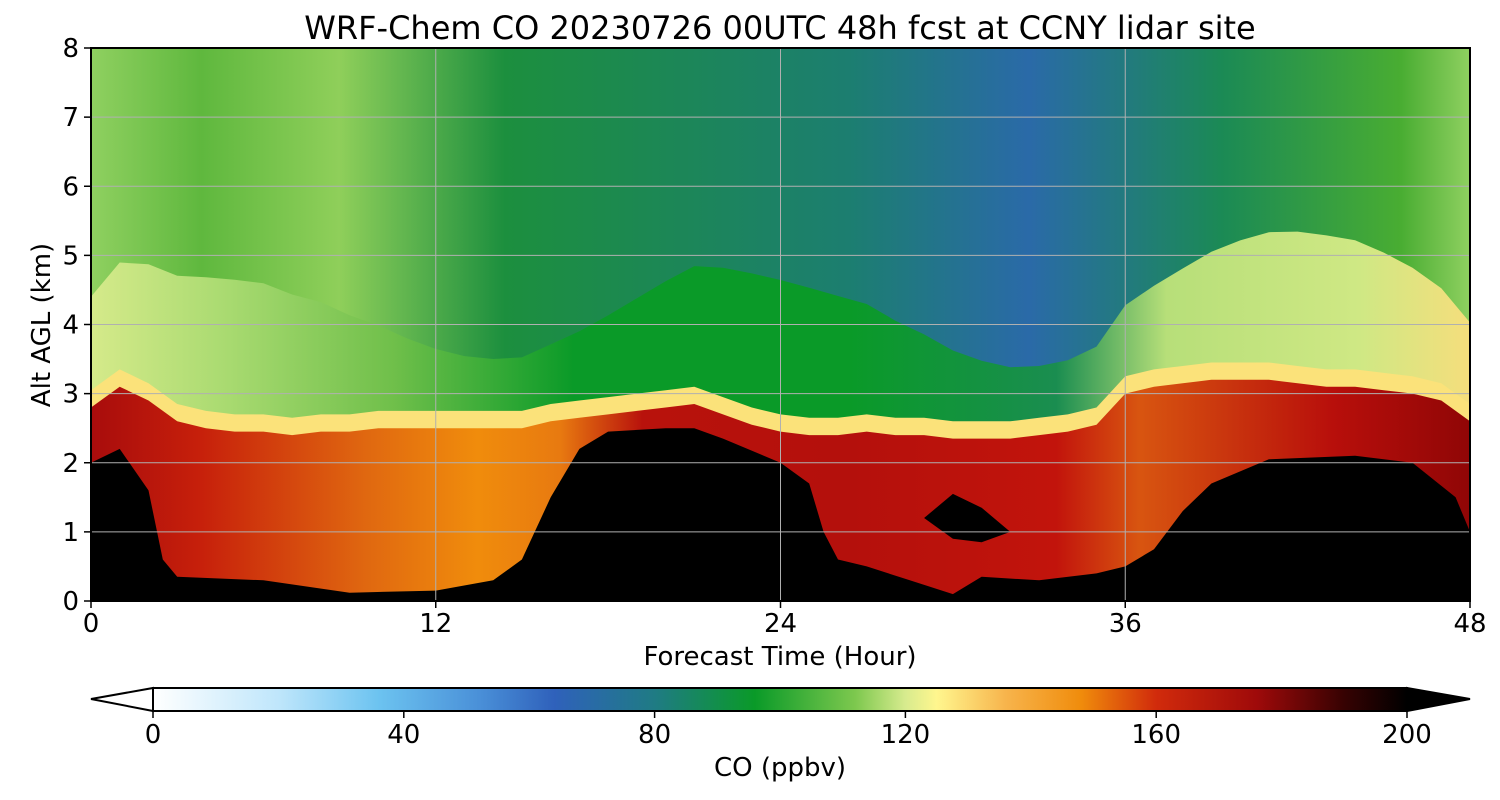  Describe the element at coordinates (70, 326) in the screenshot. I see `y-tick-label: 4` at that location.